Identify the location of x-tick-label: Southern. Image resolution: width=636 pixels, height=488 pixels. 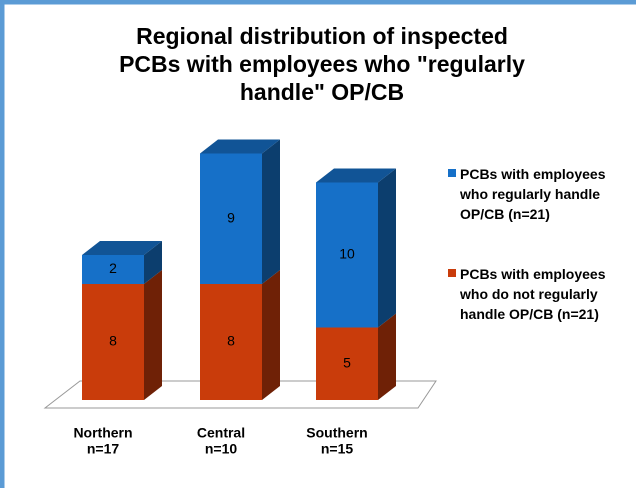
(336, 433).